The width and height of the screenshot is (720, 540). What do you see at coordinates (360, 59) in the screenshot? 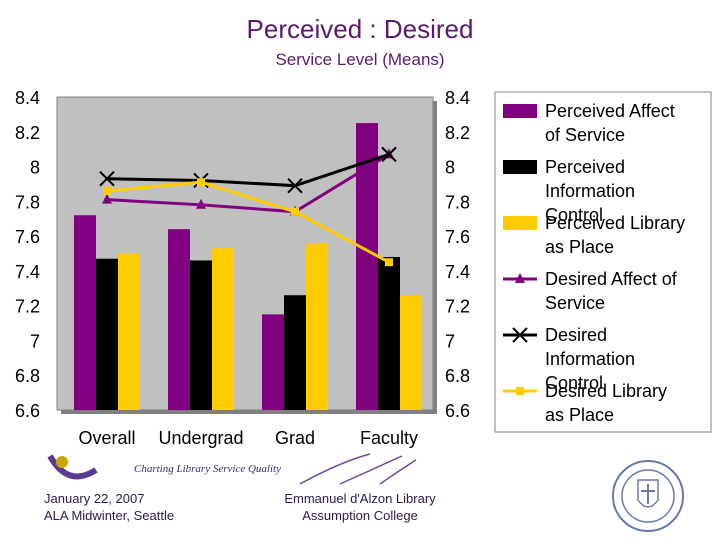
I see `slide-subtitle: Service Level (Means)` at bounding box center [360, 59].